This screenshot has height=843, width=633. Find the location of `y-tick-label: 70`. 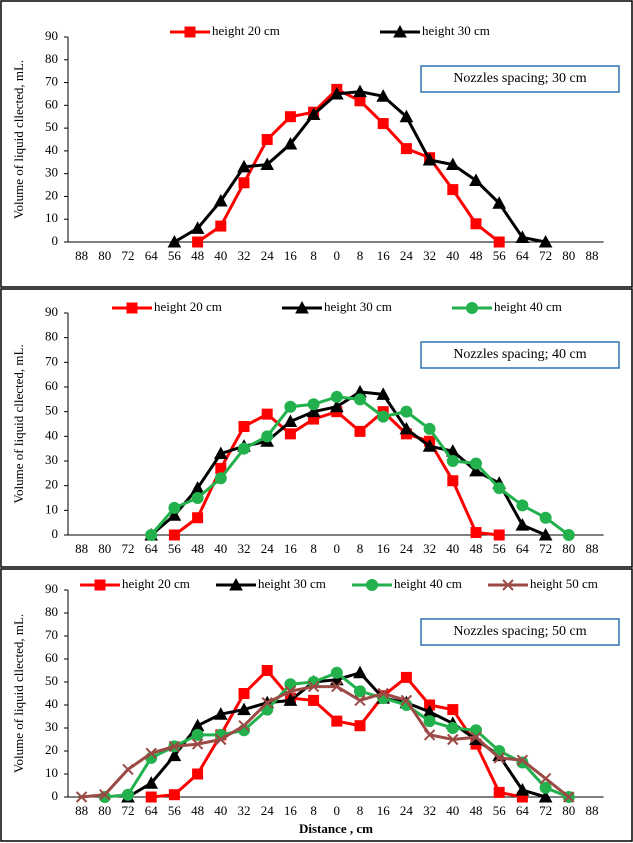

y-tick-label: 70 is located at coordinates (51, 360).